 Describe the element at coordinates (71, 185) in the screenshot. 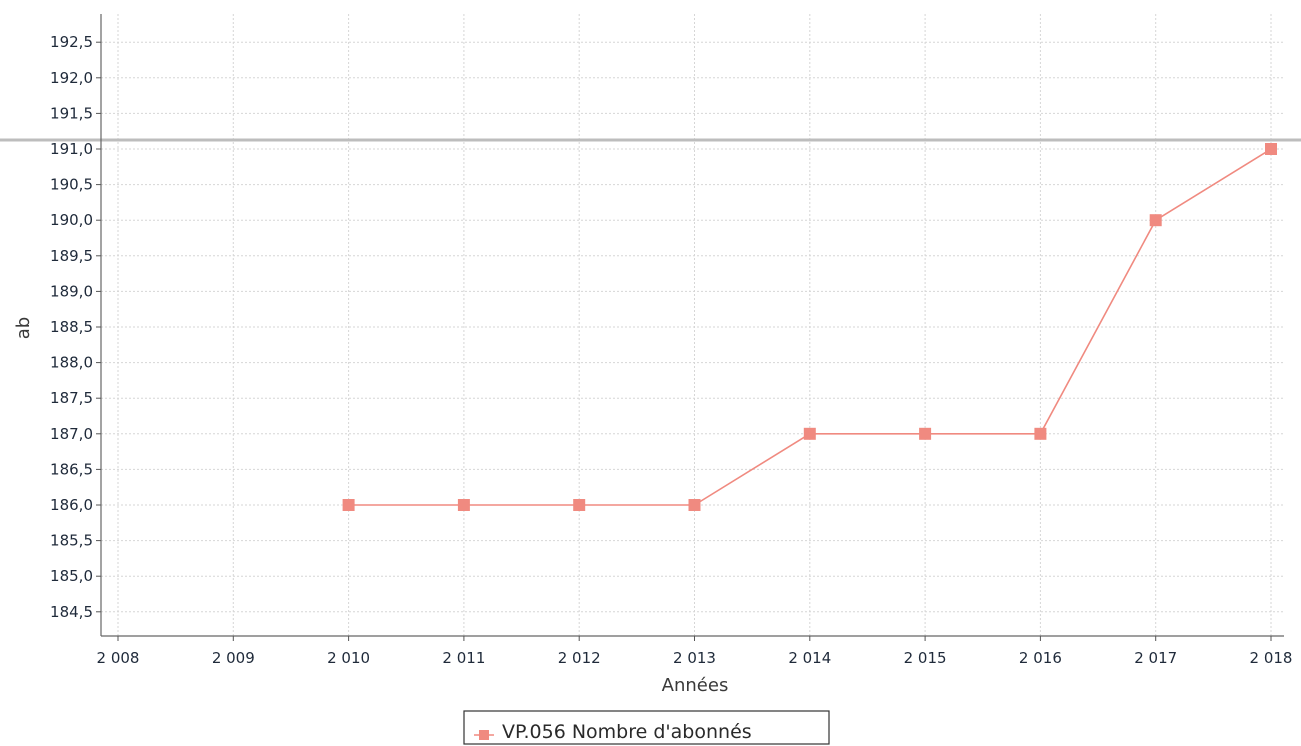

I see `y-tick-label: 190,5` at that location.